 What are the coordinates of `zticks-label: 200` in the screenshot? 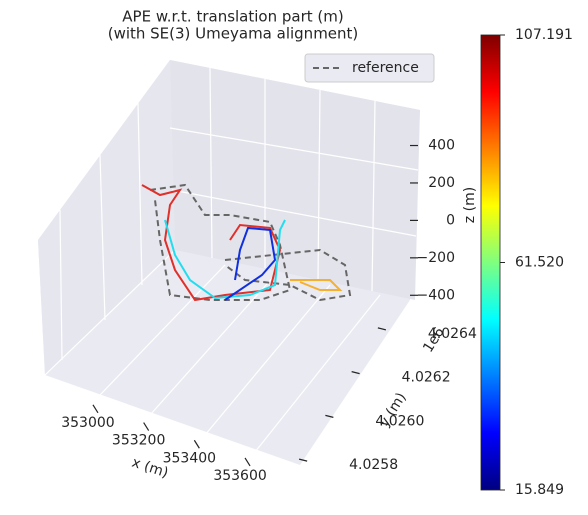 It's located at (441, 183).